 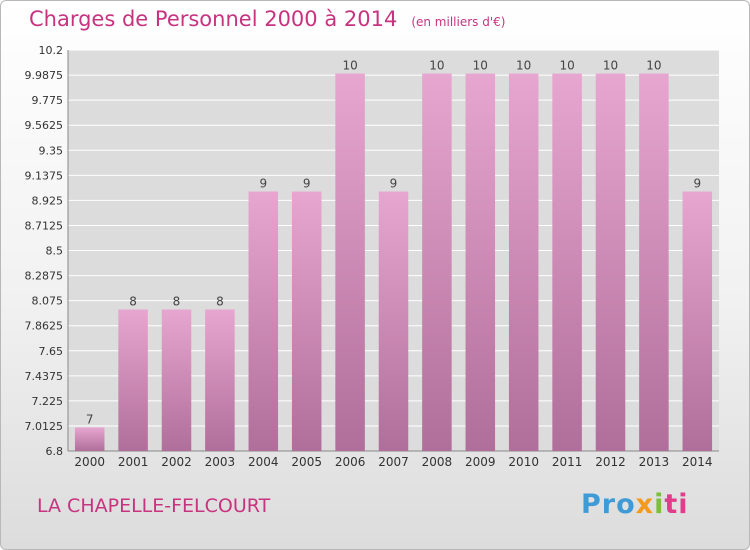 I want to click on data-label-2001: 8, so click(x=133, y=301).